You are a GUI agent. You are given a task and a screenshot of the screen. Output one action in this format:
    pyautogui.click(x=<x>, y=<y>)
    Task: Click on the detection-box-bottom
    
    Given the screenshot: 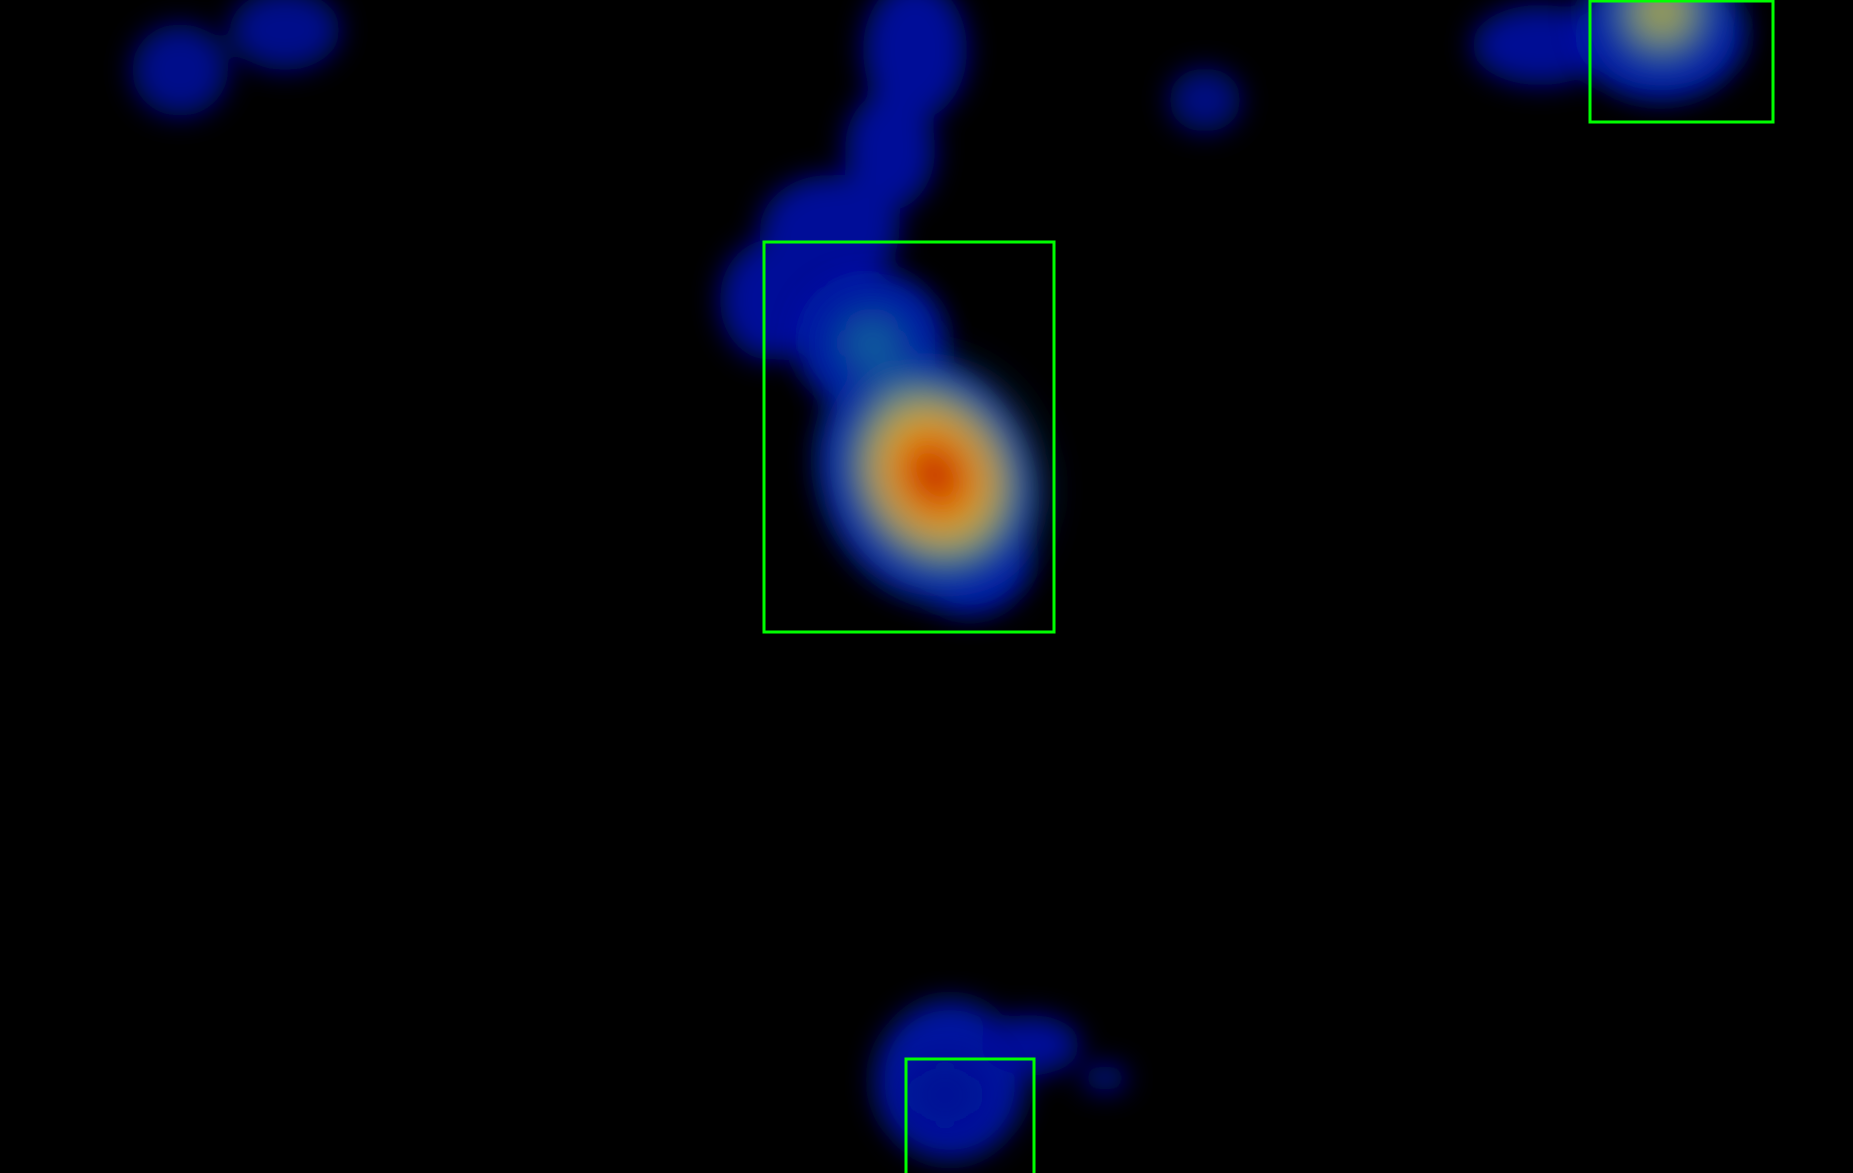 What is the action you would take?
    pyautogui.click(x=970, y=1115)
    